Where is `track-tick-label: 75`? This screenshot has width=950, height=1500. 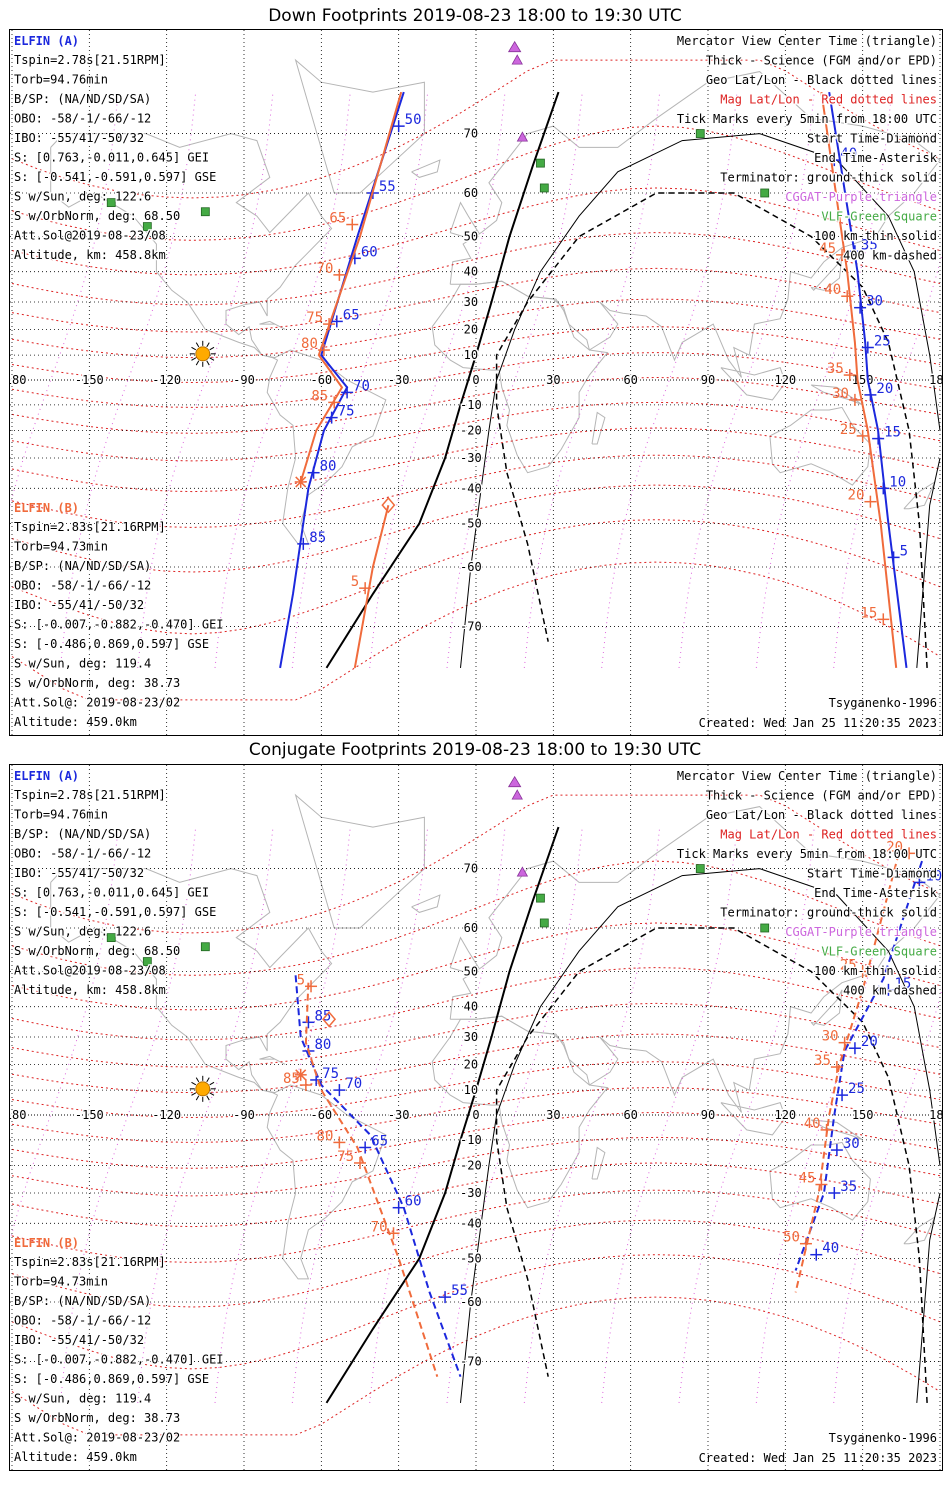 track-tick-label: 75 is located at coordinates (330, 1074).